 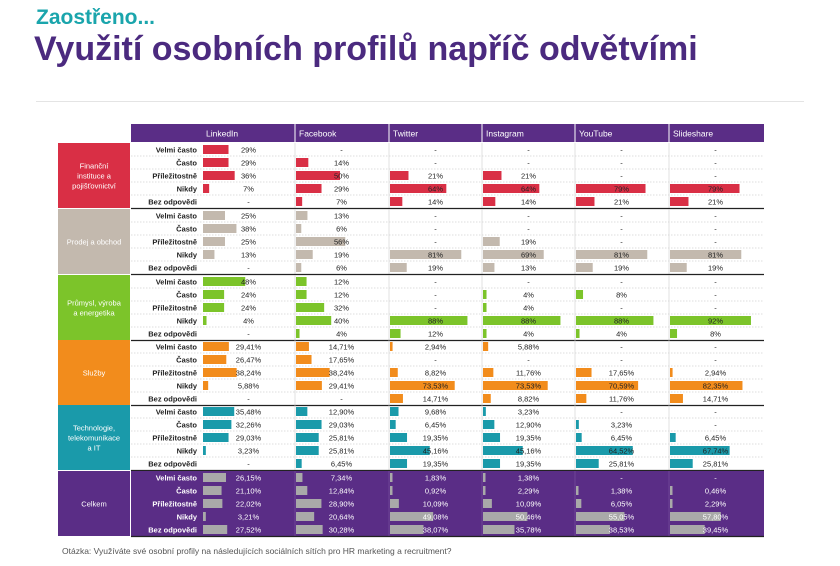 What do you see at coordinates (342, 478) in the screenshot?
I see `data-label: 7,34%` at bounding box center [342, 478].